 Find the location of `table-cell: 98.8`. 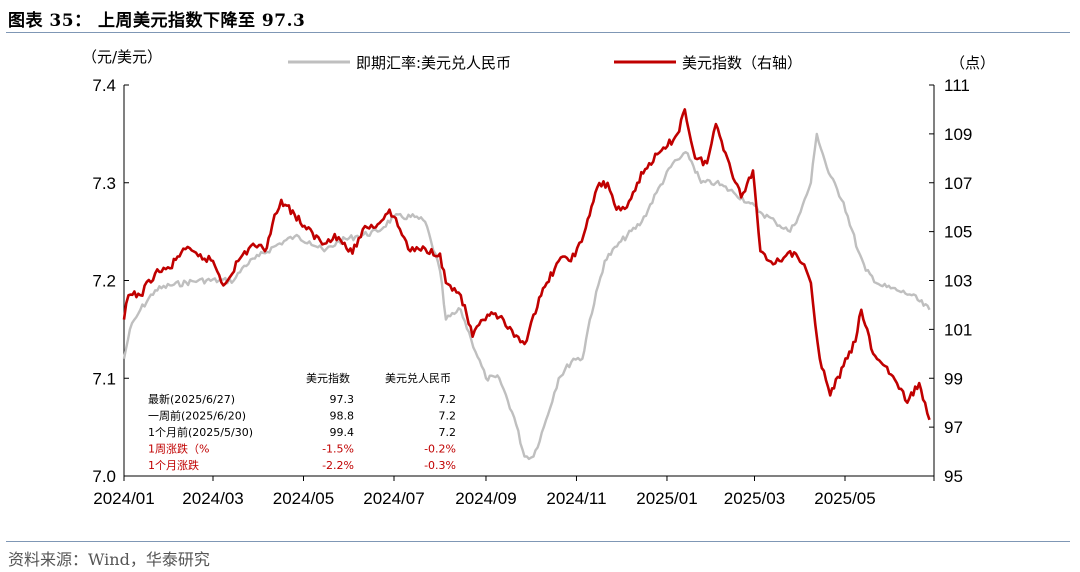

table-cell: 98.8 is located at coordinates (342, 416).